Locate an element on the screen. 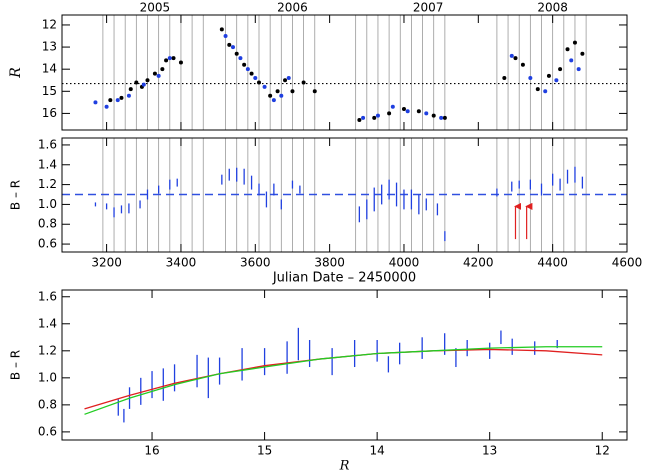 Image resolution: width=645 pixels, height=472 pixels. x-tick-label: 3800 is located at coordinates (329, 263).